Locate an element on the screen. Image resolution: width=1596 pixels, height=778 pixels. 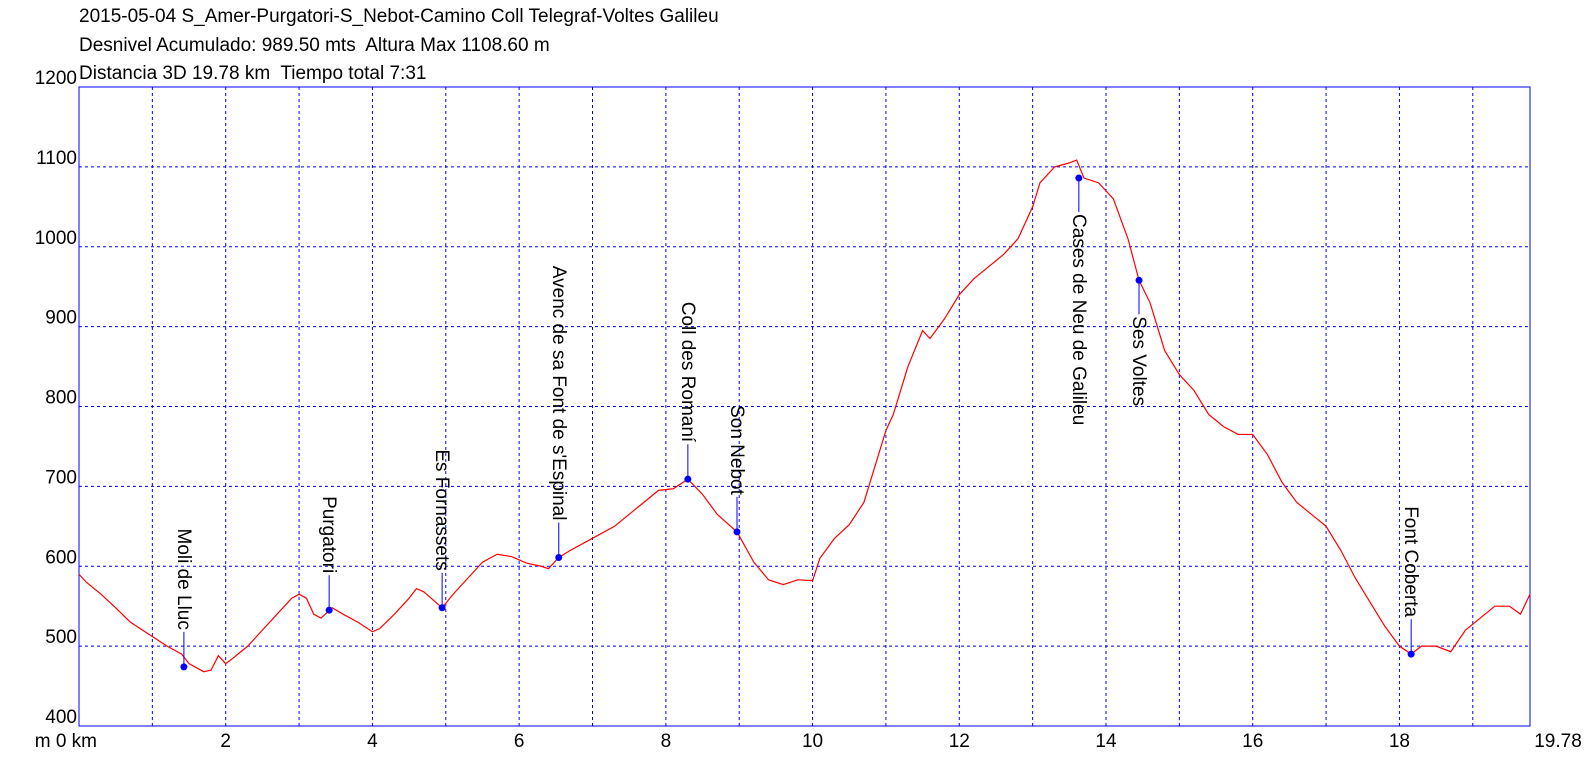
y-tick-label: 1100 is located at coordinates (56, 158).